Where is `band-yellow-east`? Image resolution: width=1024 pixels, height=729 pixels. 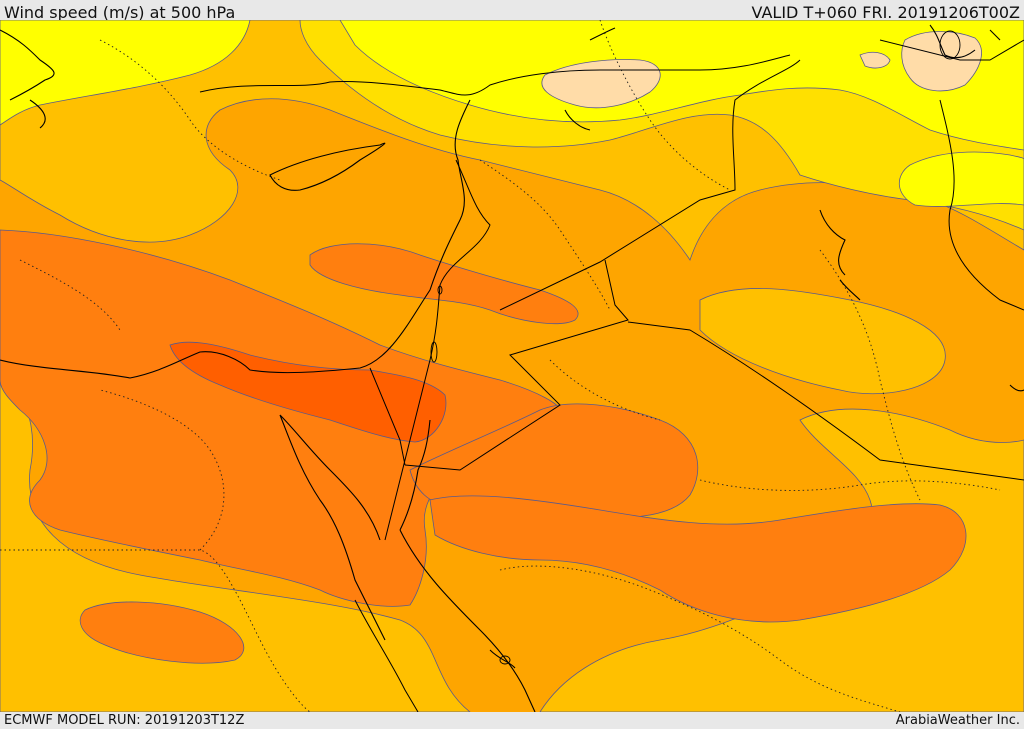
band-yellow-east is located at coordinates (961, 179).